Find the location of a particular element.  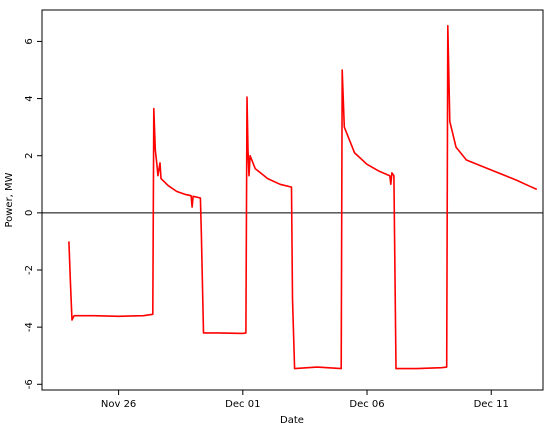

x-axis: Nov 26 Dec 01 Dec 06 Dec 11 is located at coordinates (305, 400).